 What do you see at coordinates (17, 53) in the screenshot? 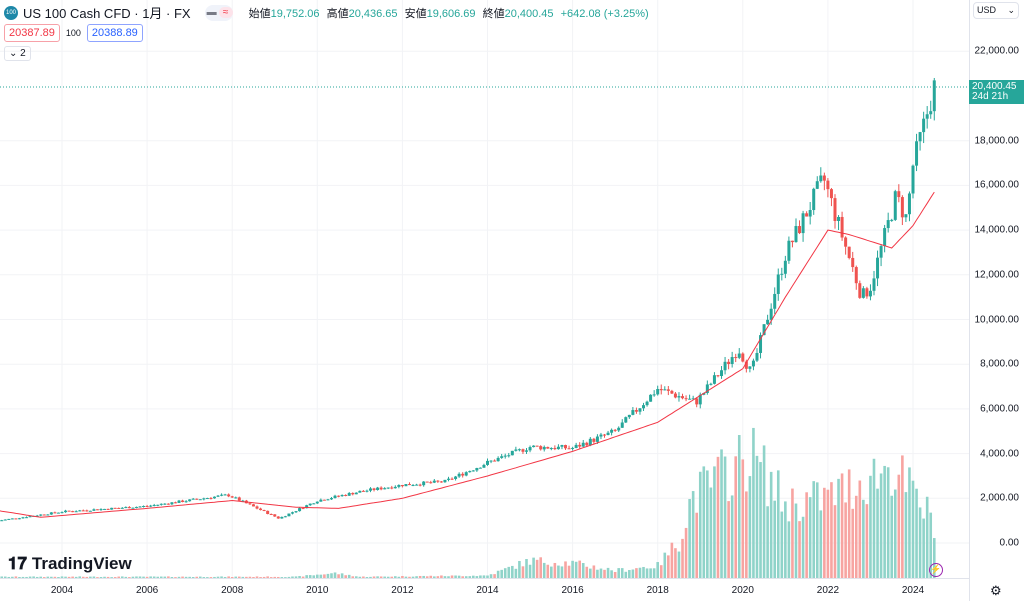
I see `collapse-indicators-button: ⌄ 2` at bounding box center [17, 53].